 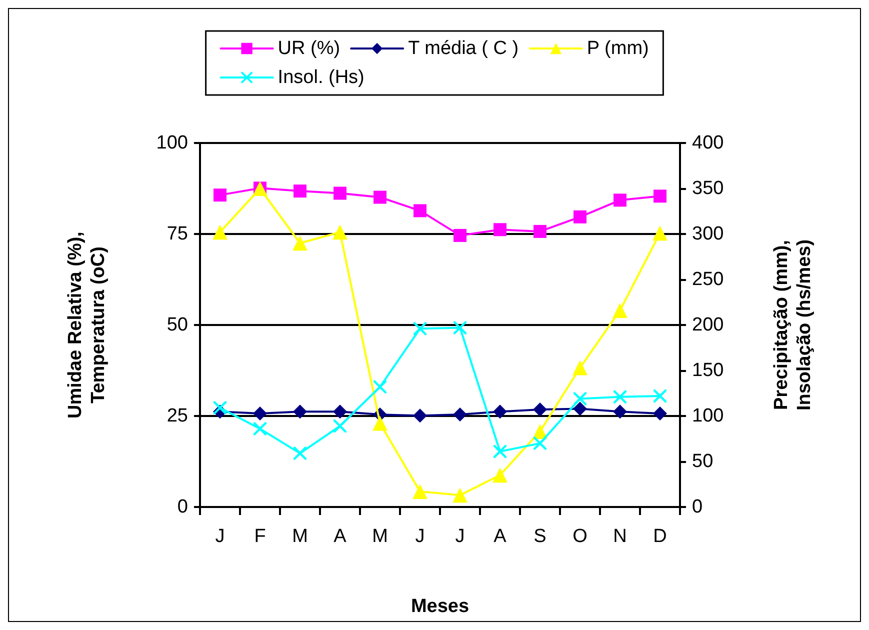 I want to click on legend-label: T média ( C ), so click(x=463, y=48).